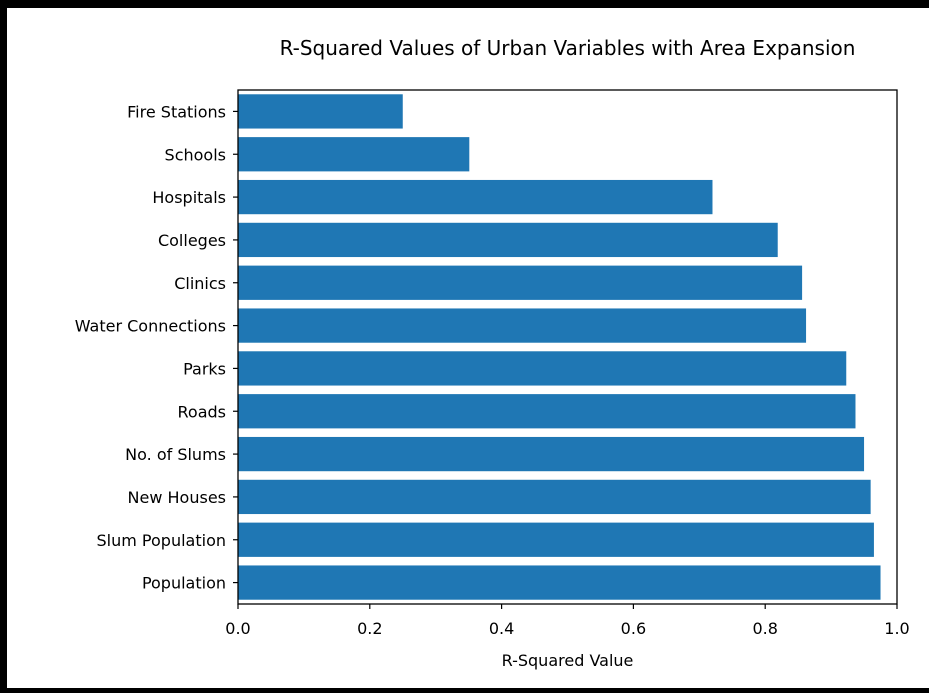  I want to click on y-tick-label: Colleges, so click(192, 240).